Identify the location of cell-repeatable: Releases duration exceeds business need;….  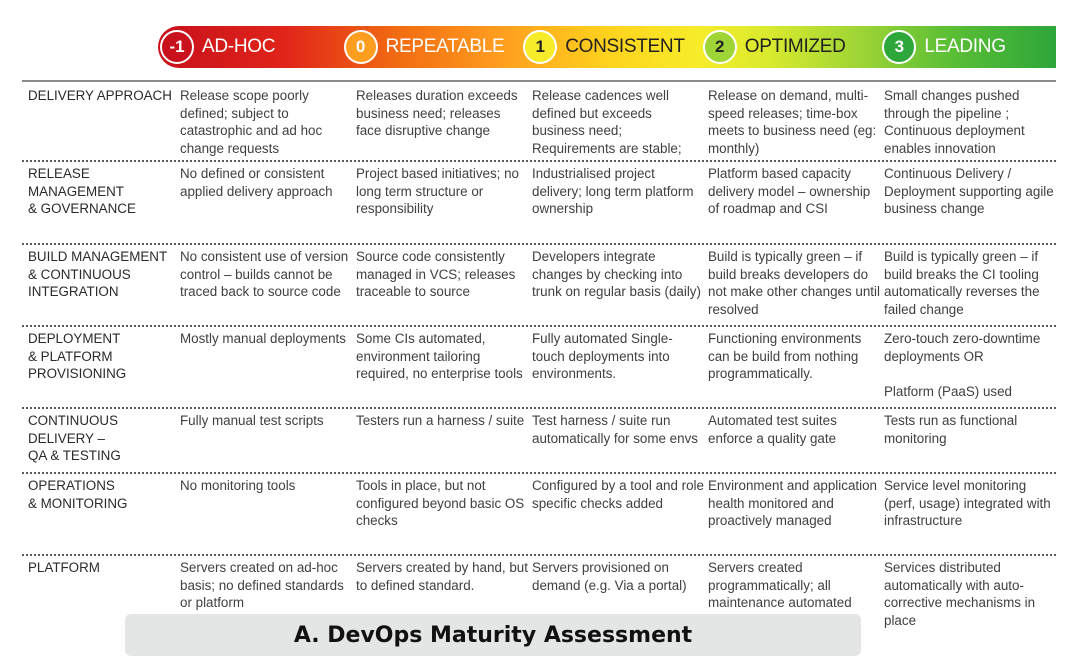
(437, 113).